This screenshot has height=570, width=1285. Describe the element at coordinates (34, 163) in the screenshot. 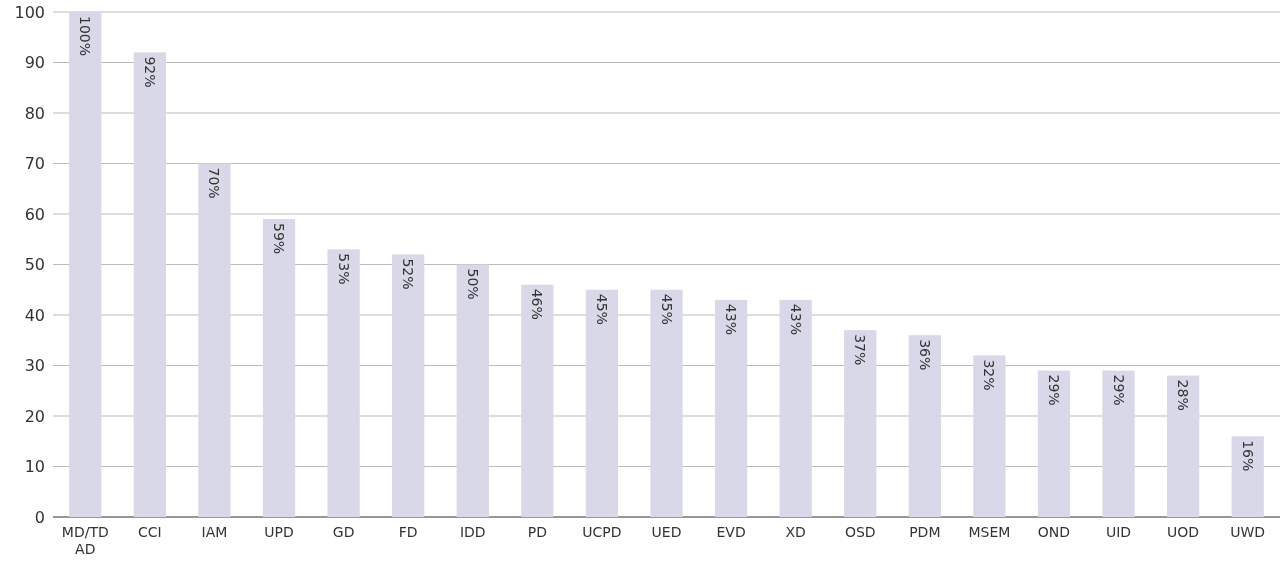

I see `y-tick-label: 70` at that location.